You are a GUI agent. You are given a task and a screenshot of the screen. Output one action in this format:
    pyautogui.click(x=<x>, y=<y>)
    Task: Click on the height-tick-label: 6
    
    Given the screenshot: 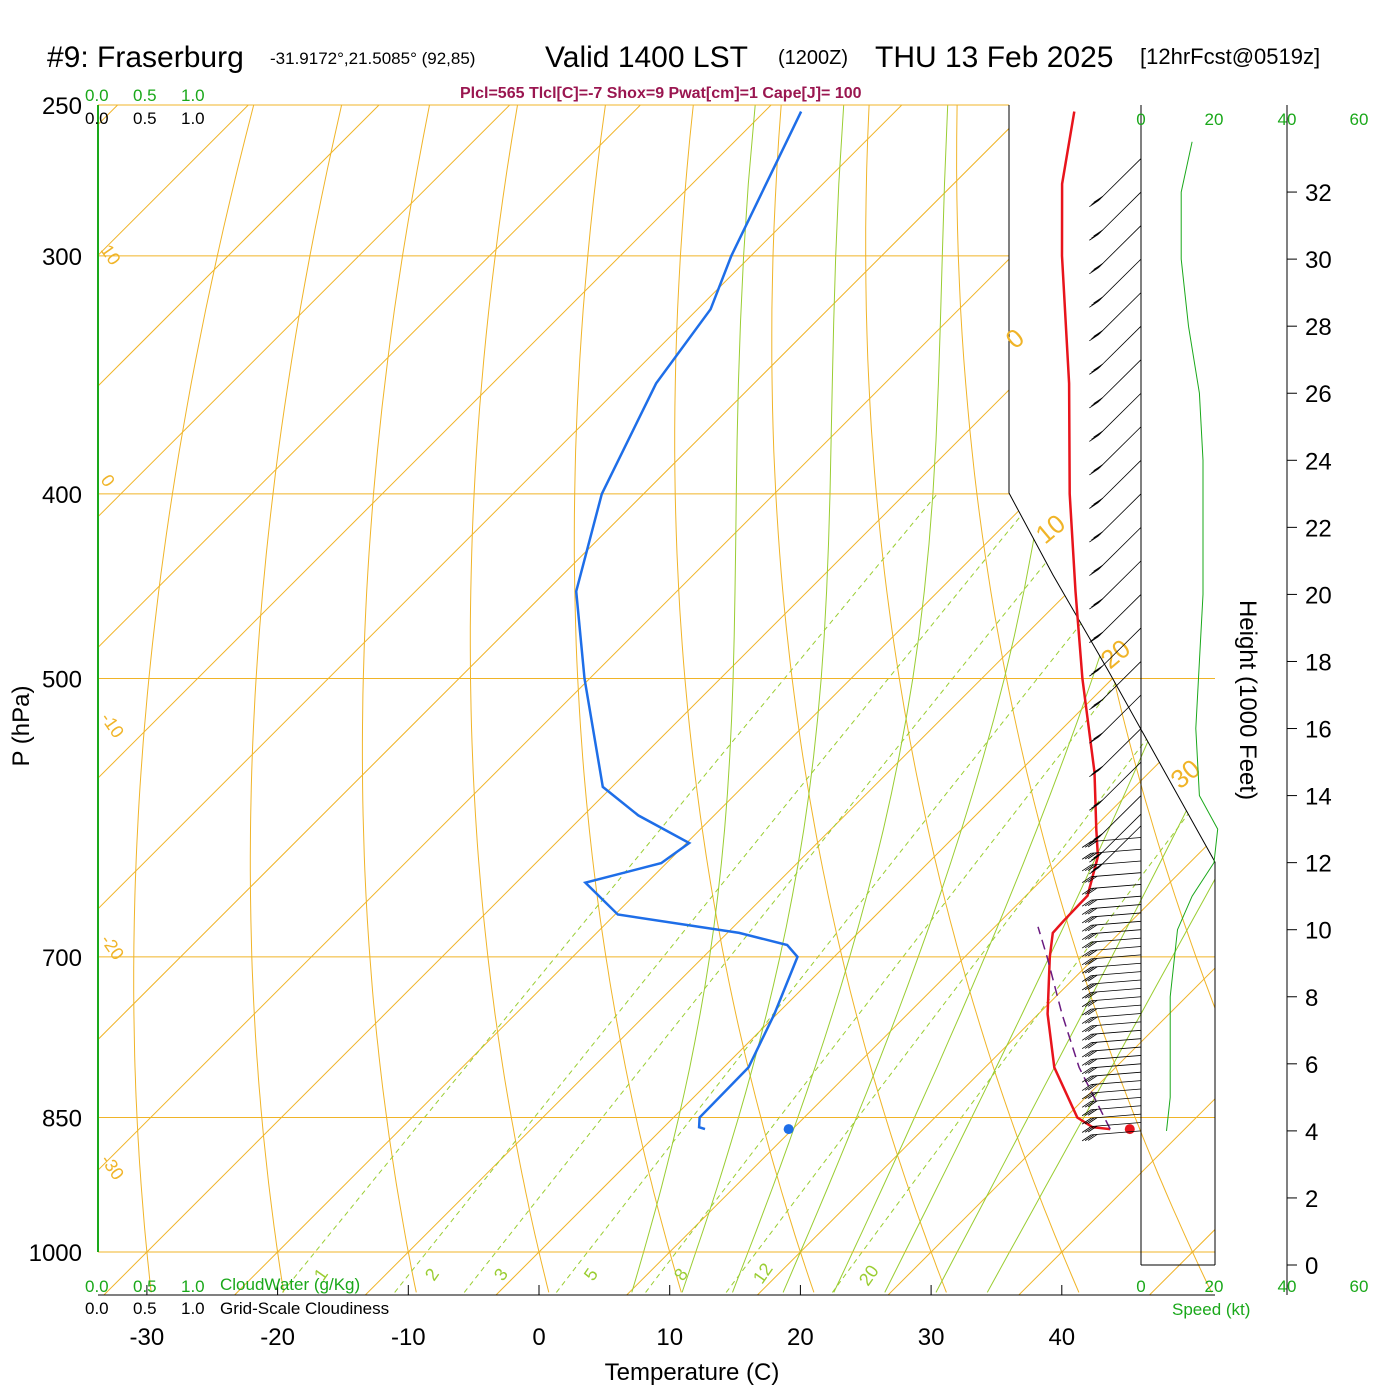 What is the action you would take?
    pyautogui.click(x=1311, y=1065)
    